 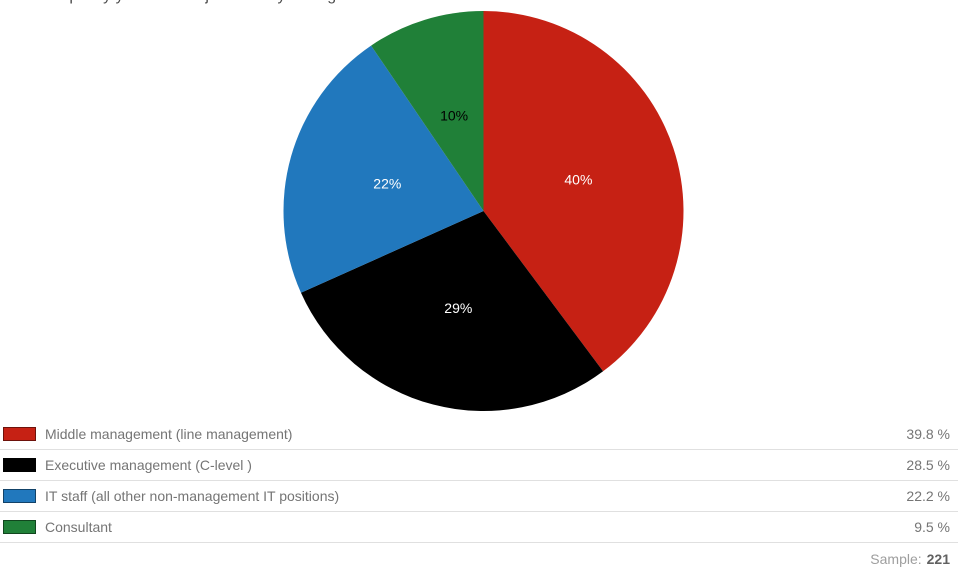 What do you see at coordinates (932, 527) in the screenshot?
I see `legend-value: 9.5 %` at bounding box center [932, 527].